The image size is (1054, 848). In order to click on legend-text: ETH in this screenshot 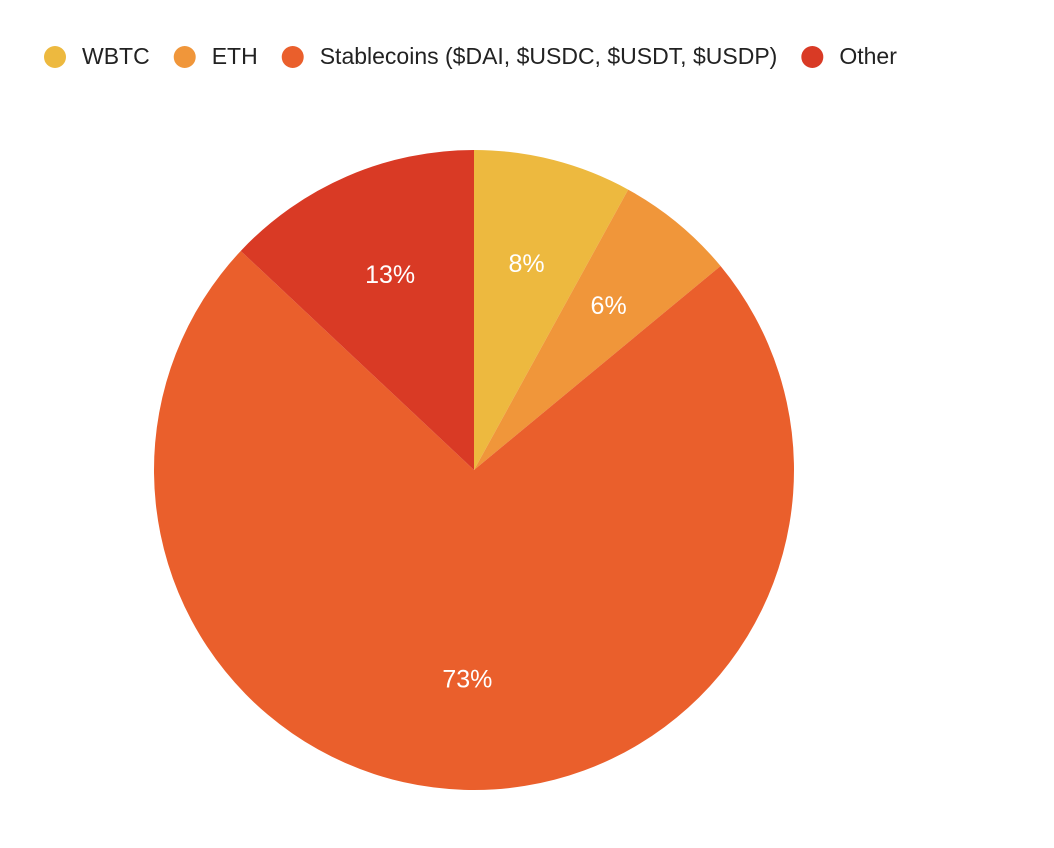, I will do `click(235, 56)`.